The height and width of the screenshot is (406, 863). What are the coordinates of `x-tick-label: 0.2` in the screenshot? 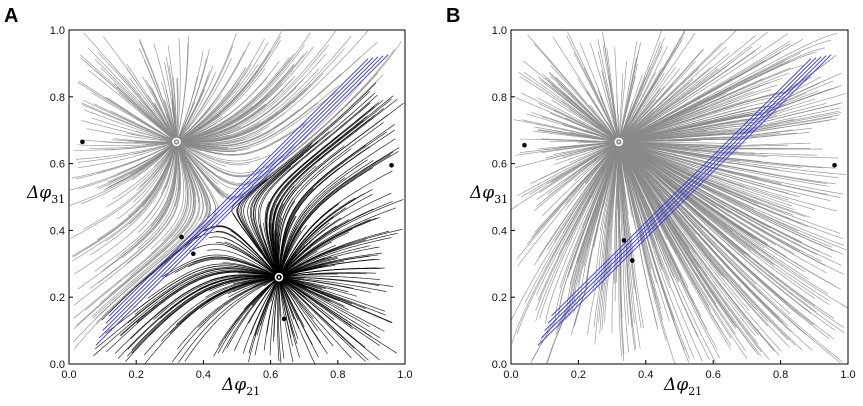 It's located at (136, 375).